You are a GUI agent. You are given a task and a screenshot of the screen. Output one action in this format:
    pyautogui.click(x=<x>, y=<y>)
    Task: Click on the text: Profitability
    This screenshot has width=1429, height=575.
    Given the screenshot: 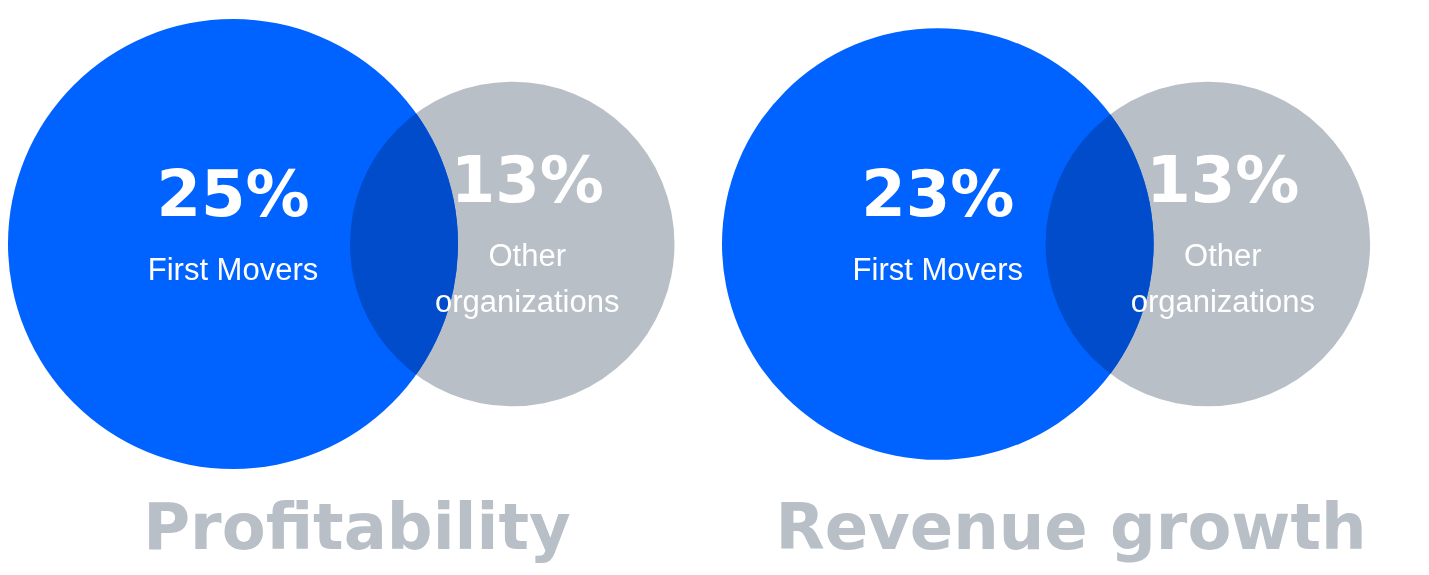 What is the action you would take?
    pyautogui.click(x=357, y=527)
    